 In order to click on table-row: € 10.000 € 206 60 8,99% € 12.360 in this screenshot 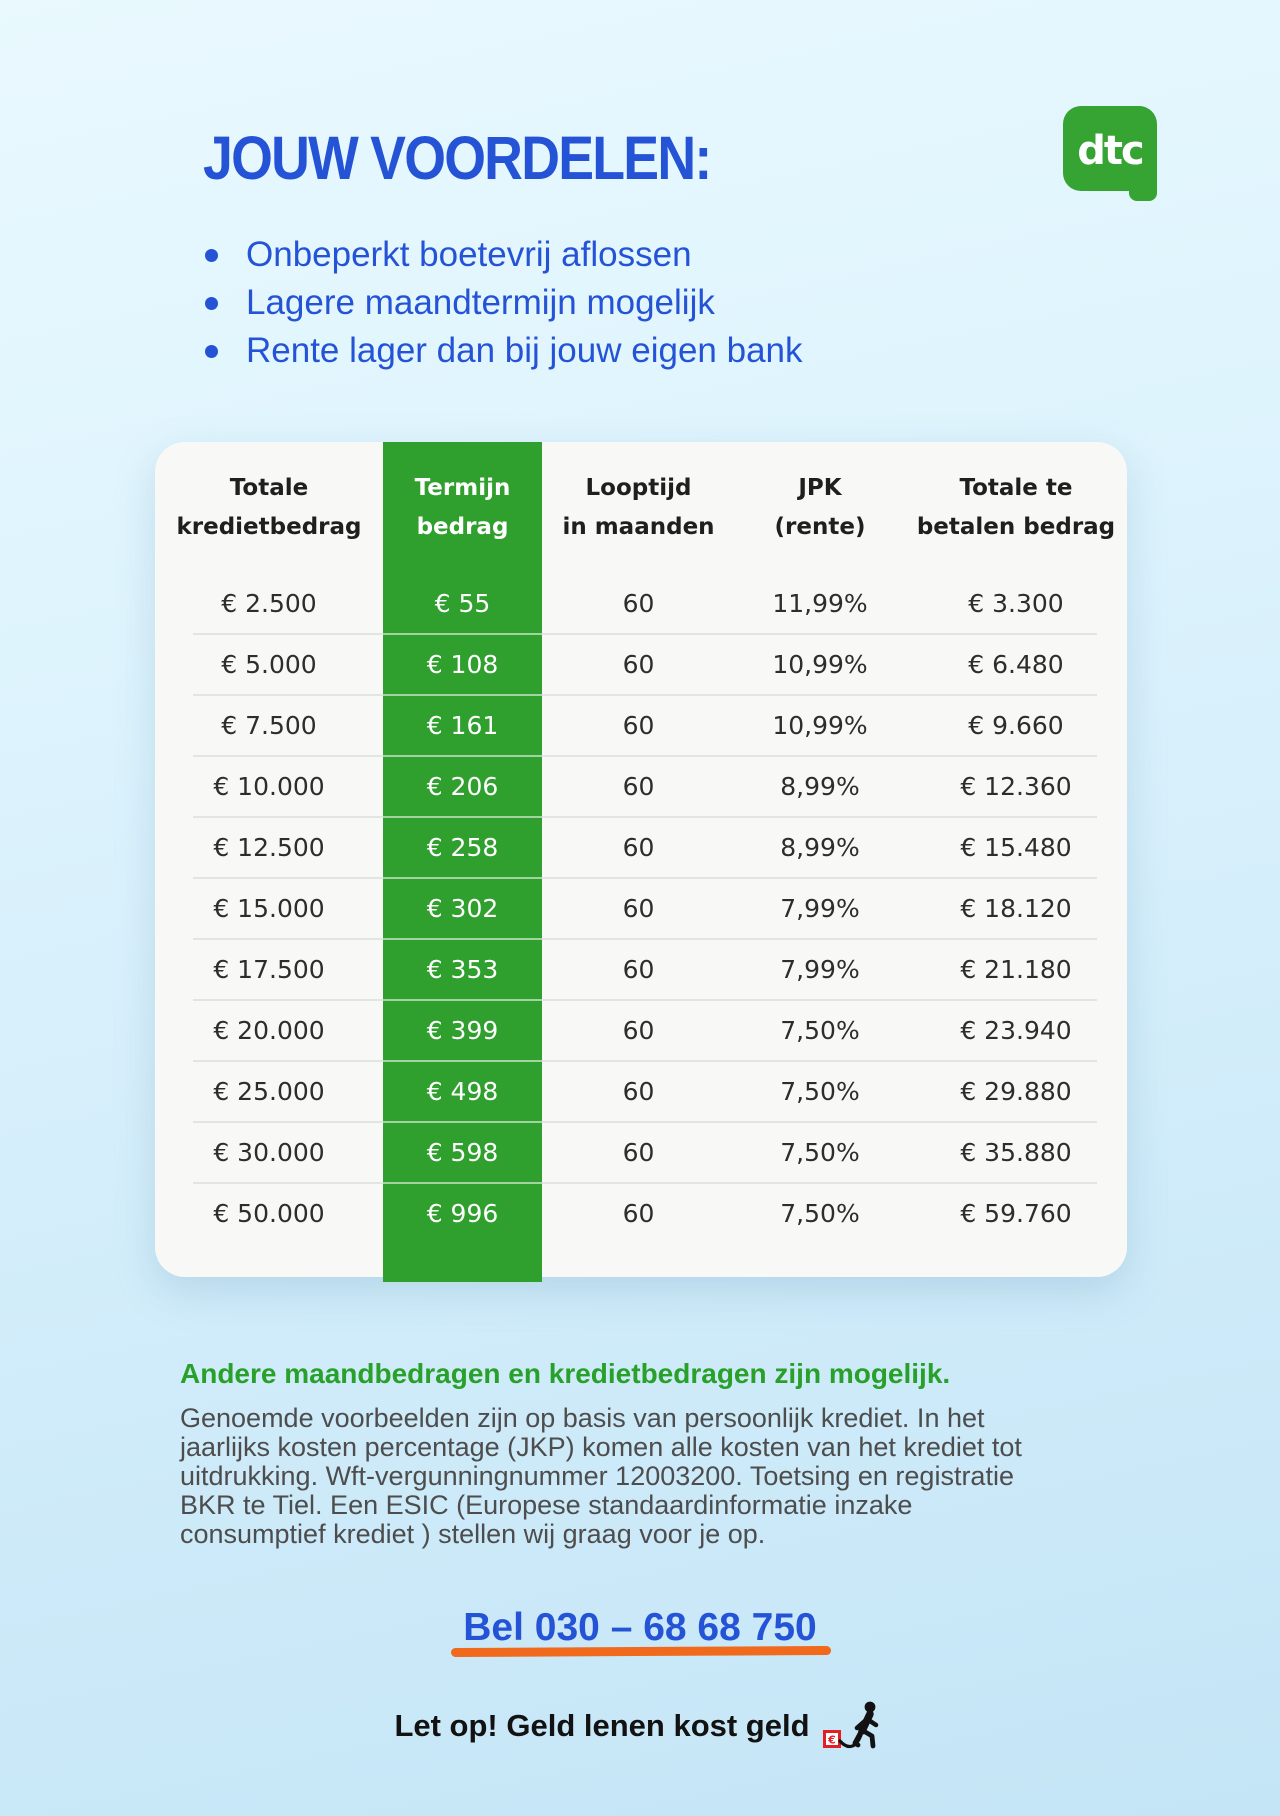, I will do `click(641, 786)`.